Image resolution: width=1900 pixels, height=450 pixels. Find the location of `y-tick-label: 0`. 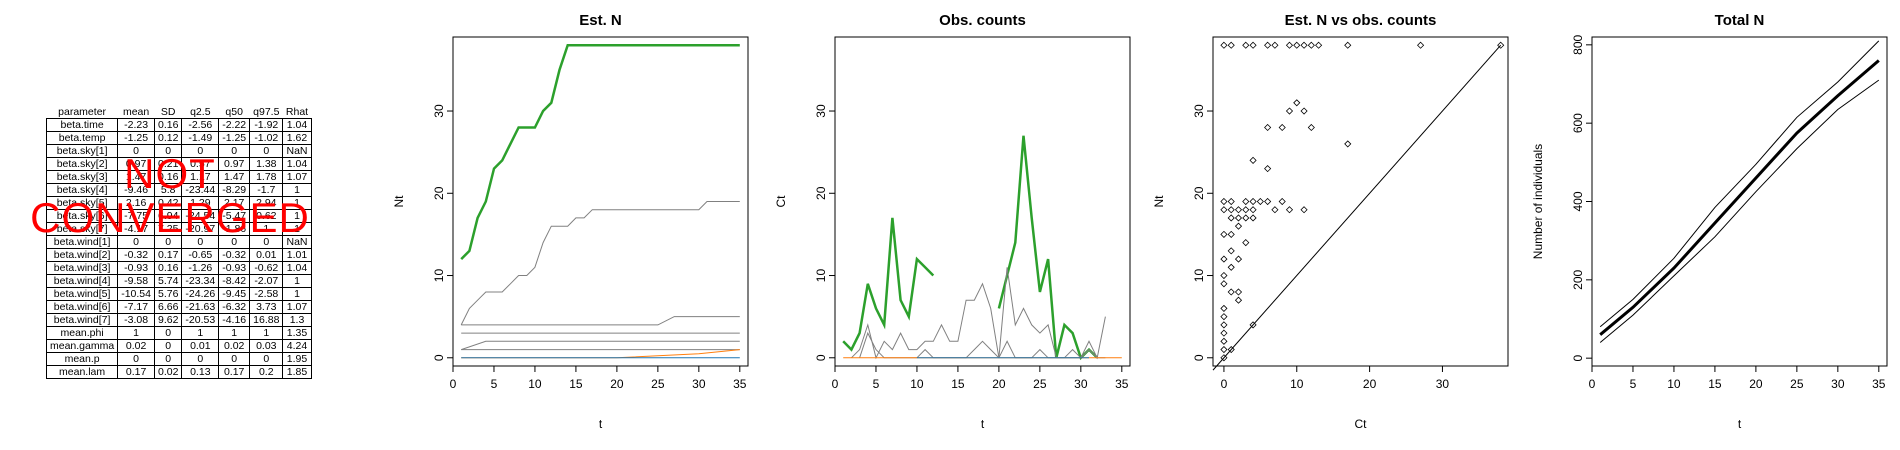

y-tick-label: 0 is located at coordinates (1578, 358).